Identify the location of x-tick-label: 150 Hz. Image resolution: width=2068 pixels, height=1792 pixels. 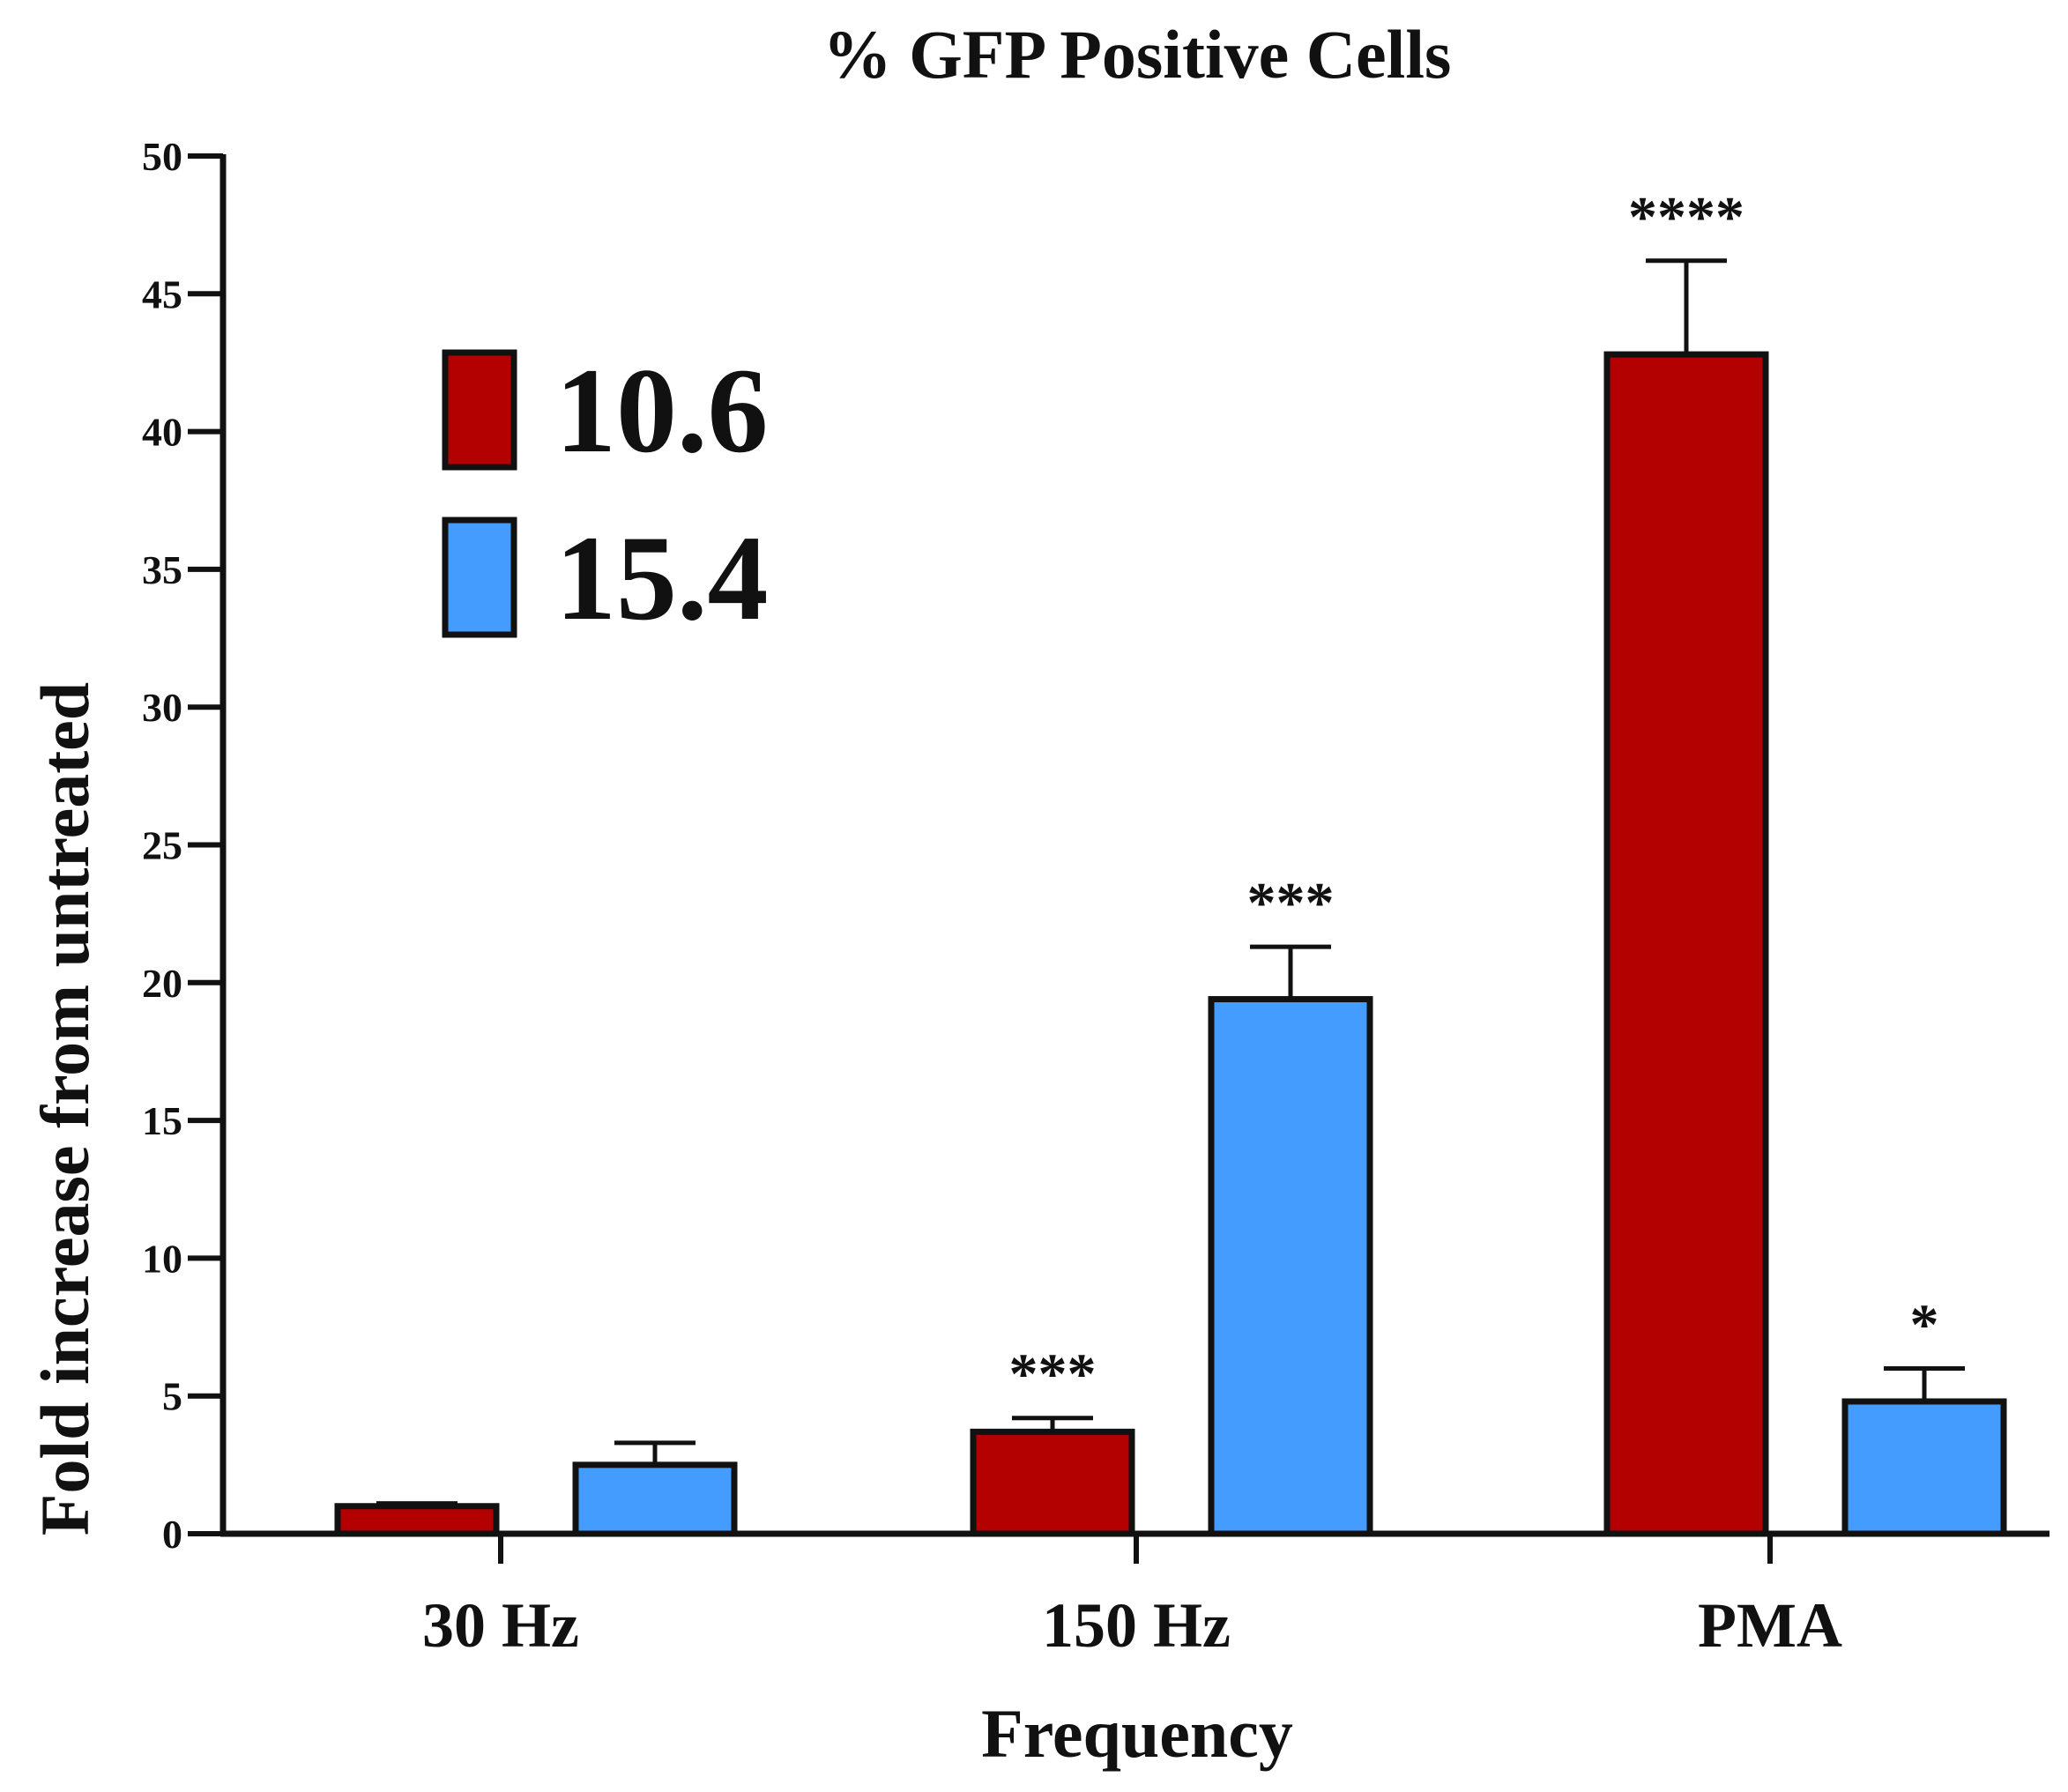
(1136, 1626).